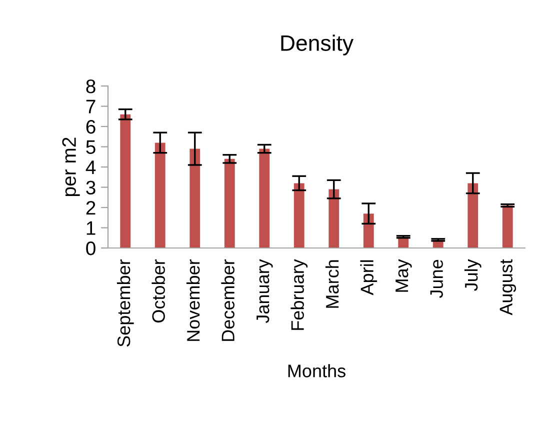 The height and width of the screenshot is (430, 546). What do you see at coordinates (91, 228) in the screenshot?
I see `y-tick-label: 1` at bounding box center [91, 228].